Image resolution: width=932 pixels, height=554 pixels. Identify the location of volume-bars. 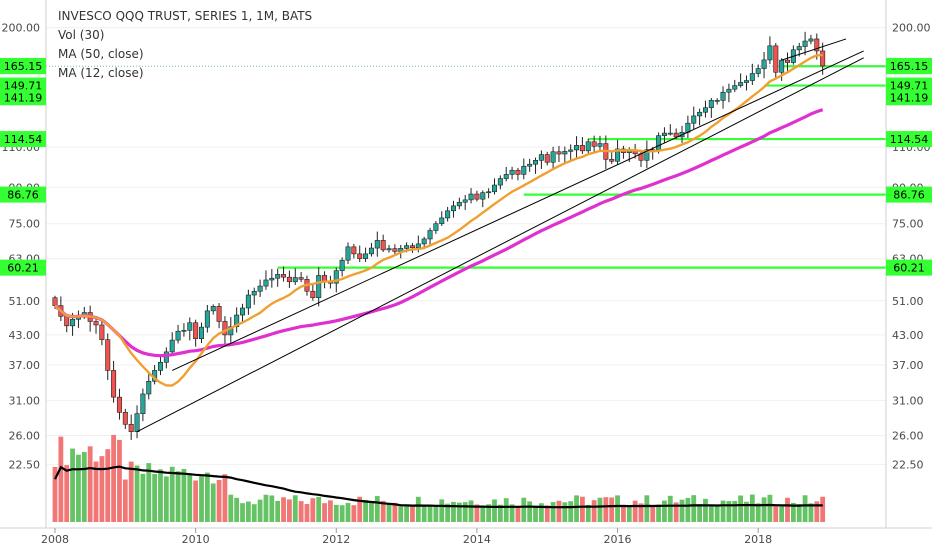
(439, 478).